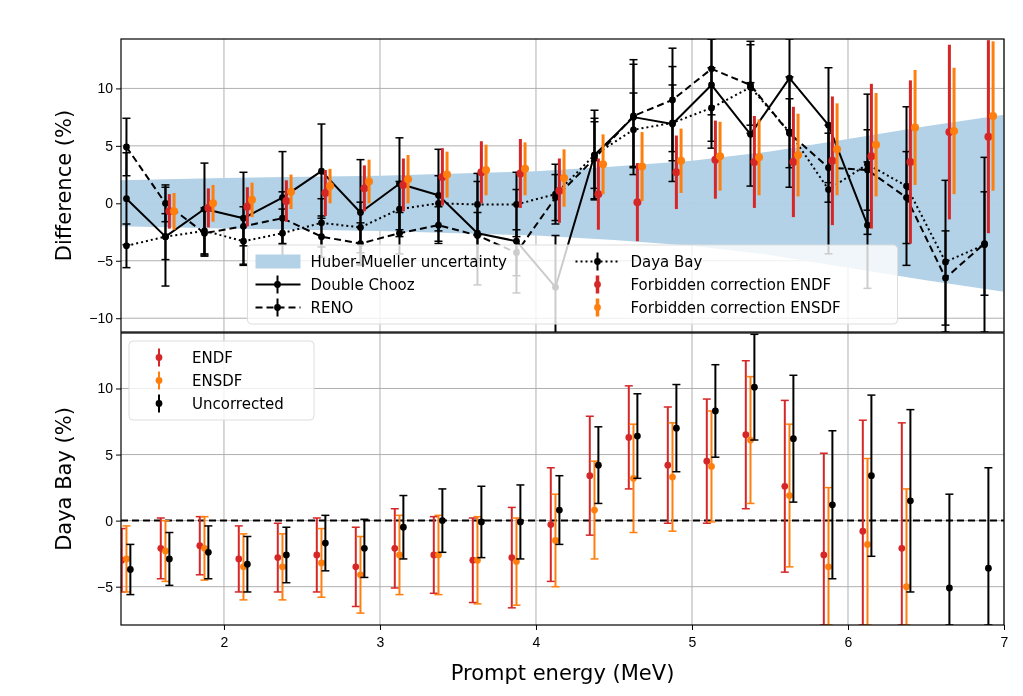 The height and width of the screenshot is (696, 1023). I want to click on legend-label: Double Chooz, so click(362, 284).